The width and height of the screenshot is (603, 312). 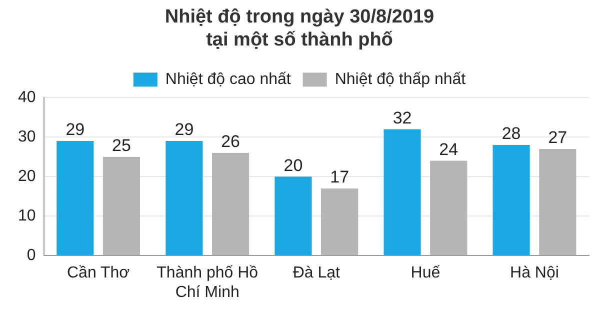 What do you see at coordinates (228, 79) in the screenshot?
I see `legend-label: Nhiệt độ cao nhất` at bounding box center [228, 79].